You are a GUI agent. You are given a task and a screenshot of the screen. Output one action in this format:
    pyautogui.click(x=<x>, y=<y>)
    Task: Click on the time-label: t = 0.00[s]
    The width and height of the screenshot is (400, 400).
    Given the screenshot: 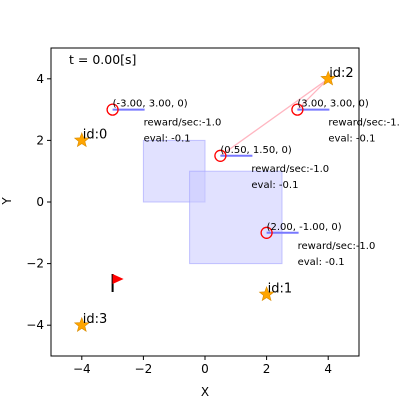 What is the action you would take?
    pyautogui.click(x=102, y=59)
    